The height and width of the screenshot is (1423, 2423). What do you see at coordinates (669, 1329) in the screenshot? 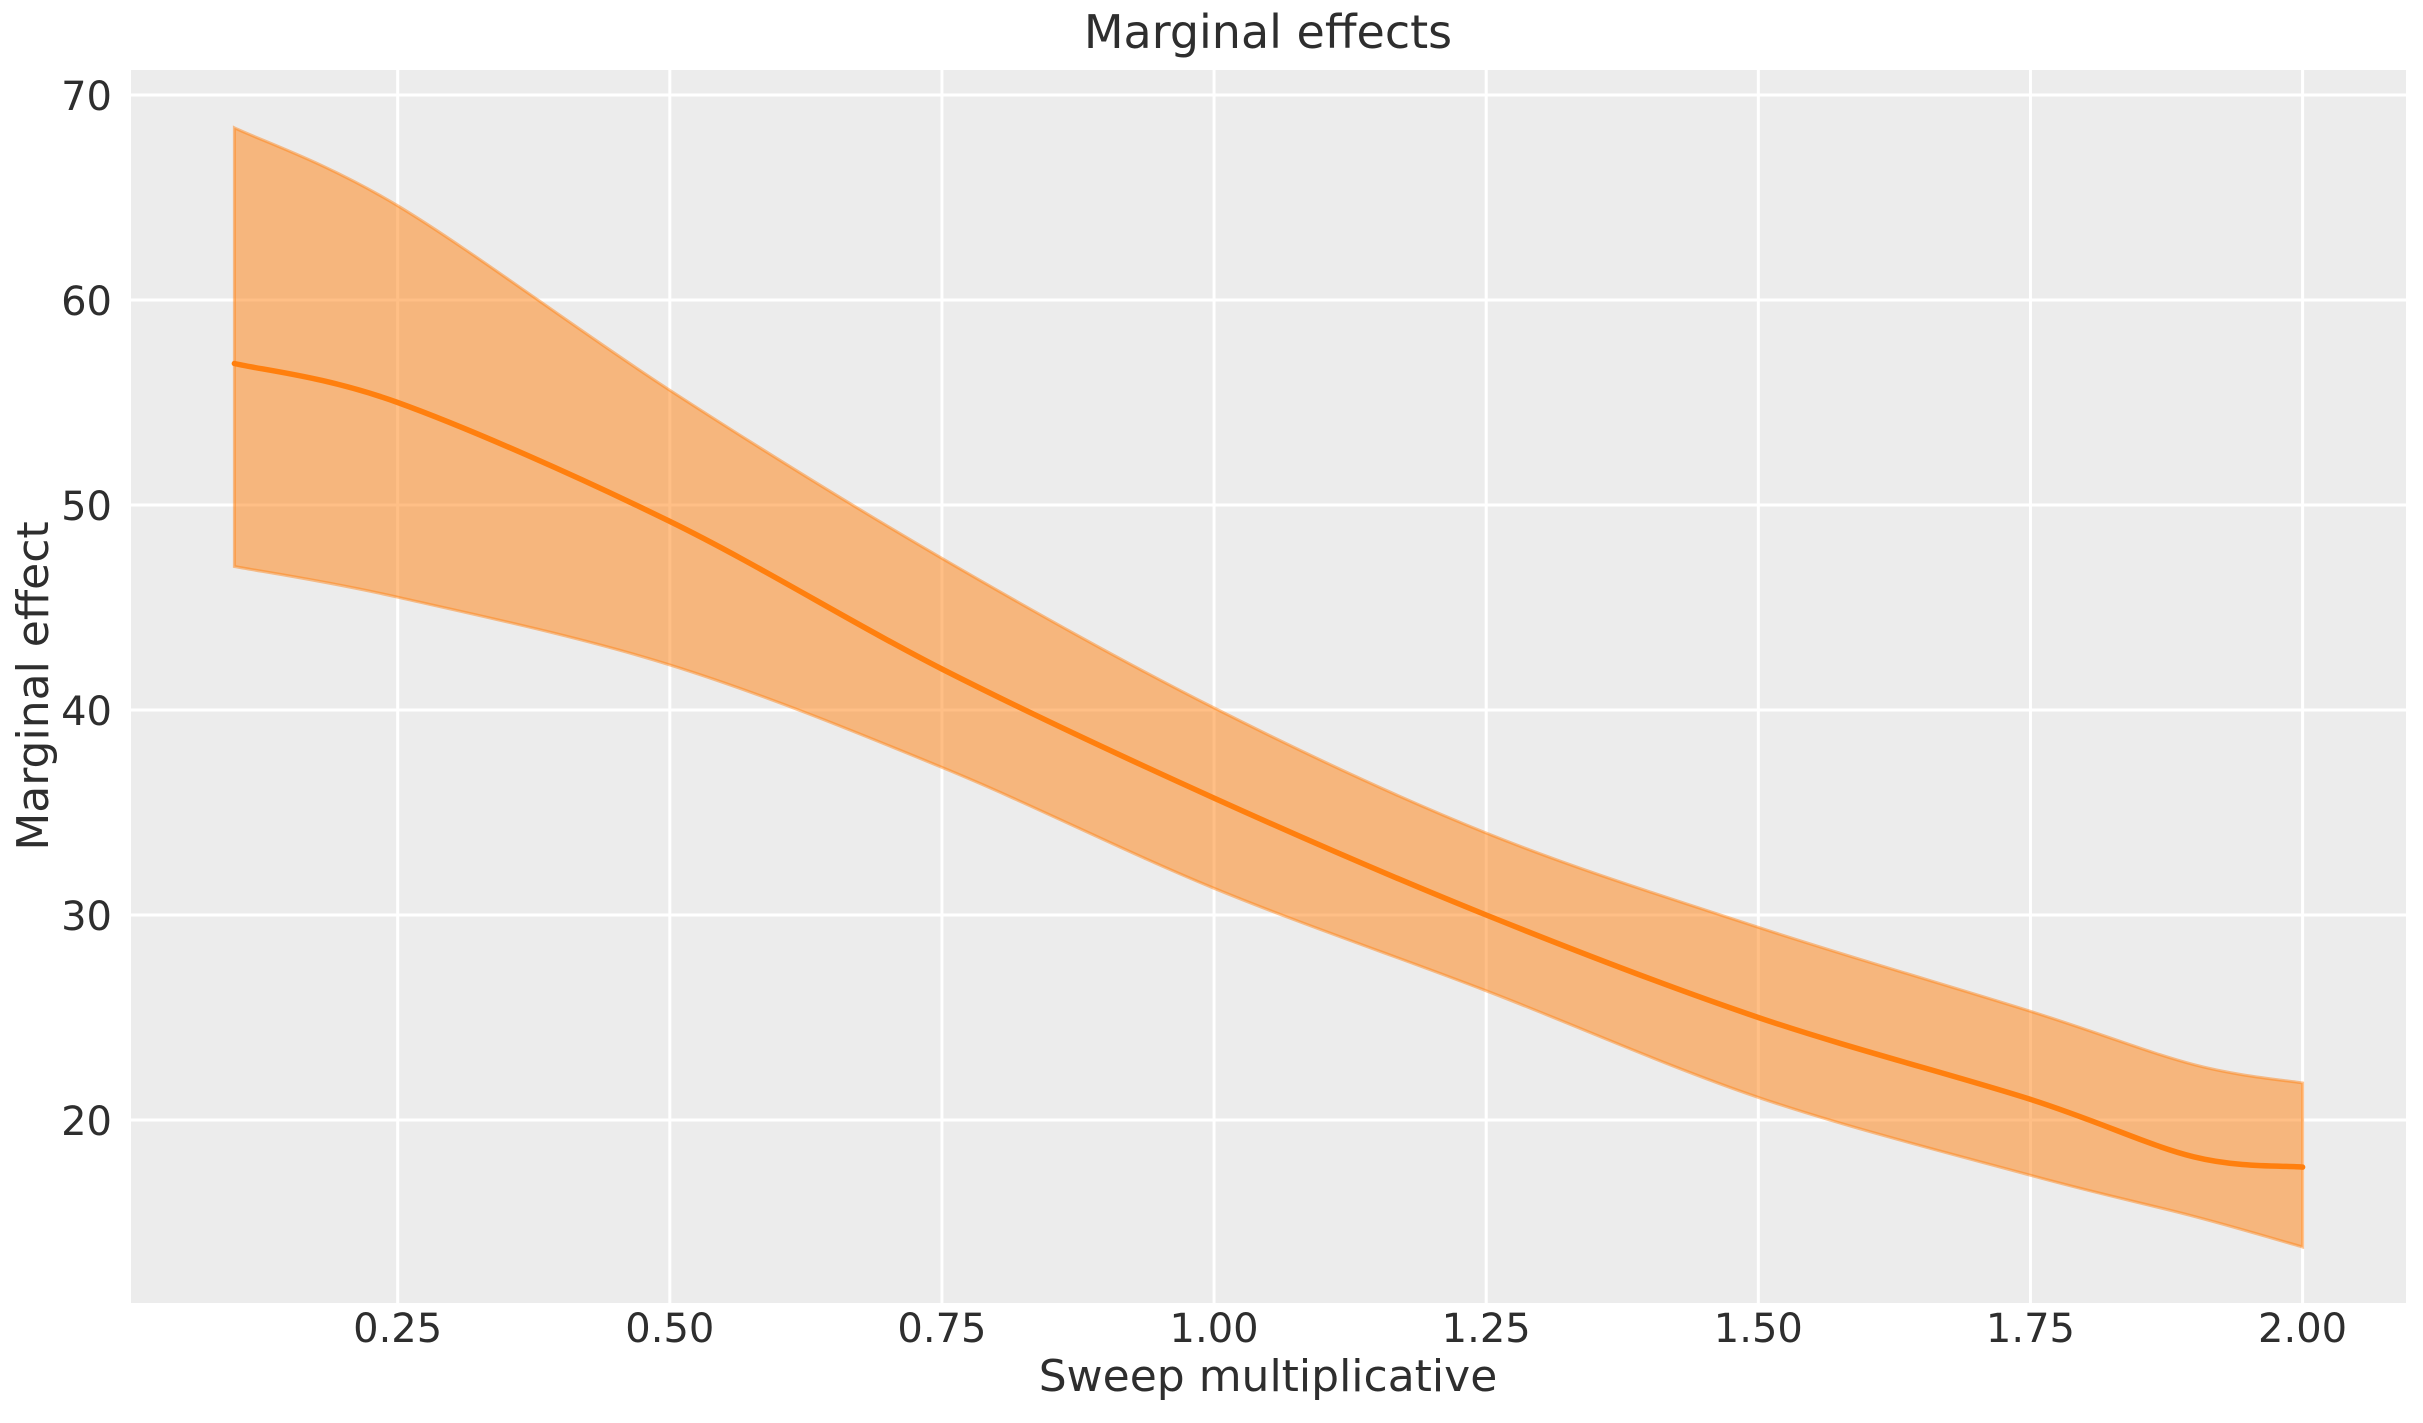
I see `x-tick-label: 0.50` at bounding box center [669, 1329].